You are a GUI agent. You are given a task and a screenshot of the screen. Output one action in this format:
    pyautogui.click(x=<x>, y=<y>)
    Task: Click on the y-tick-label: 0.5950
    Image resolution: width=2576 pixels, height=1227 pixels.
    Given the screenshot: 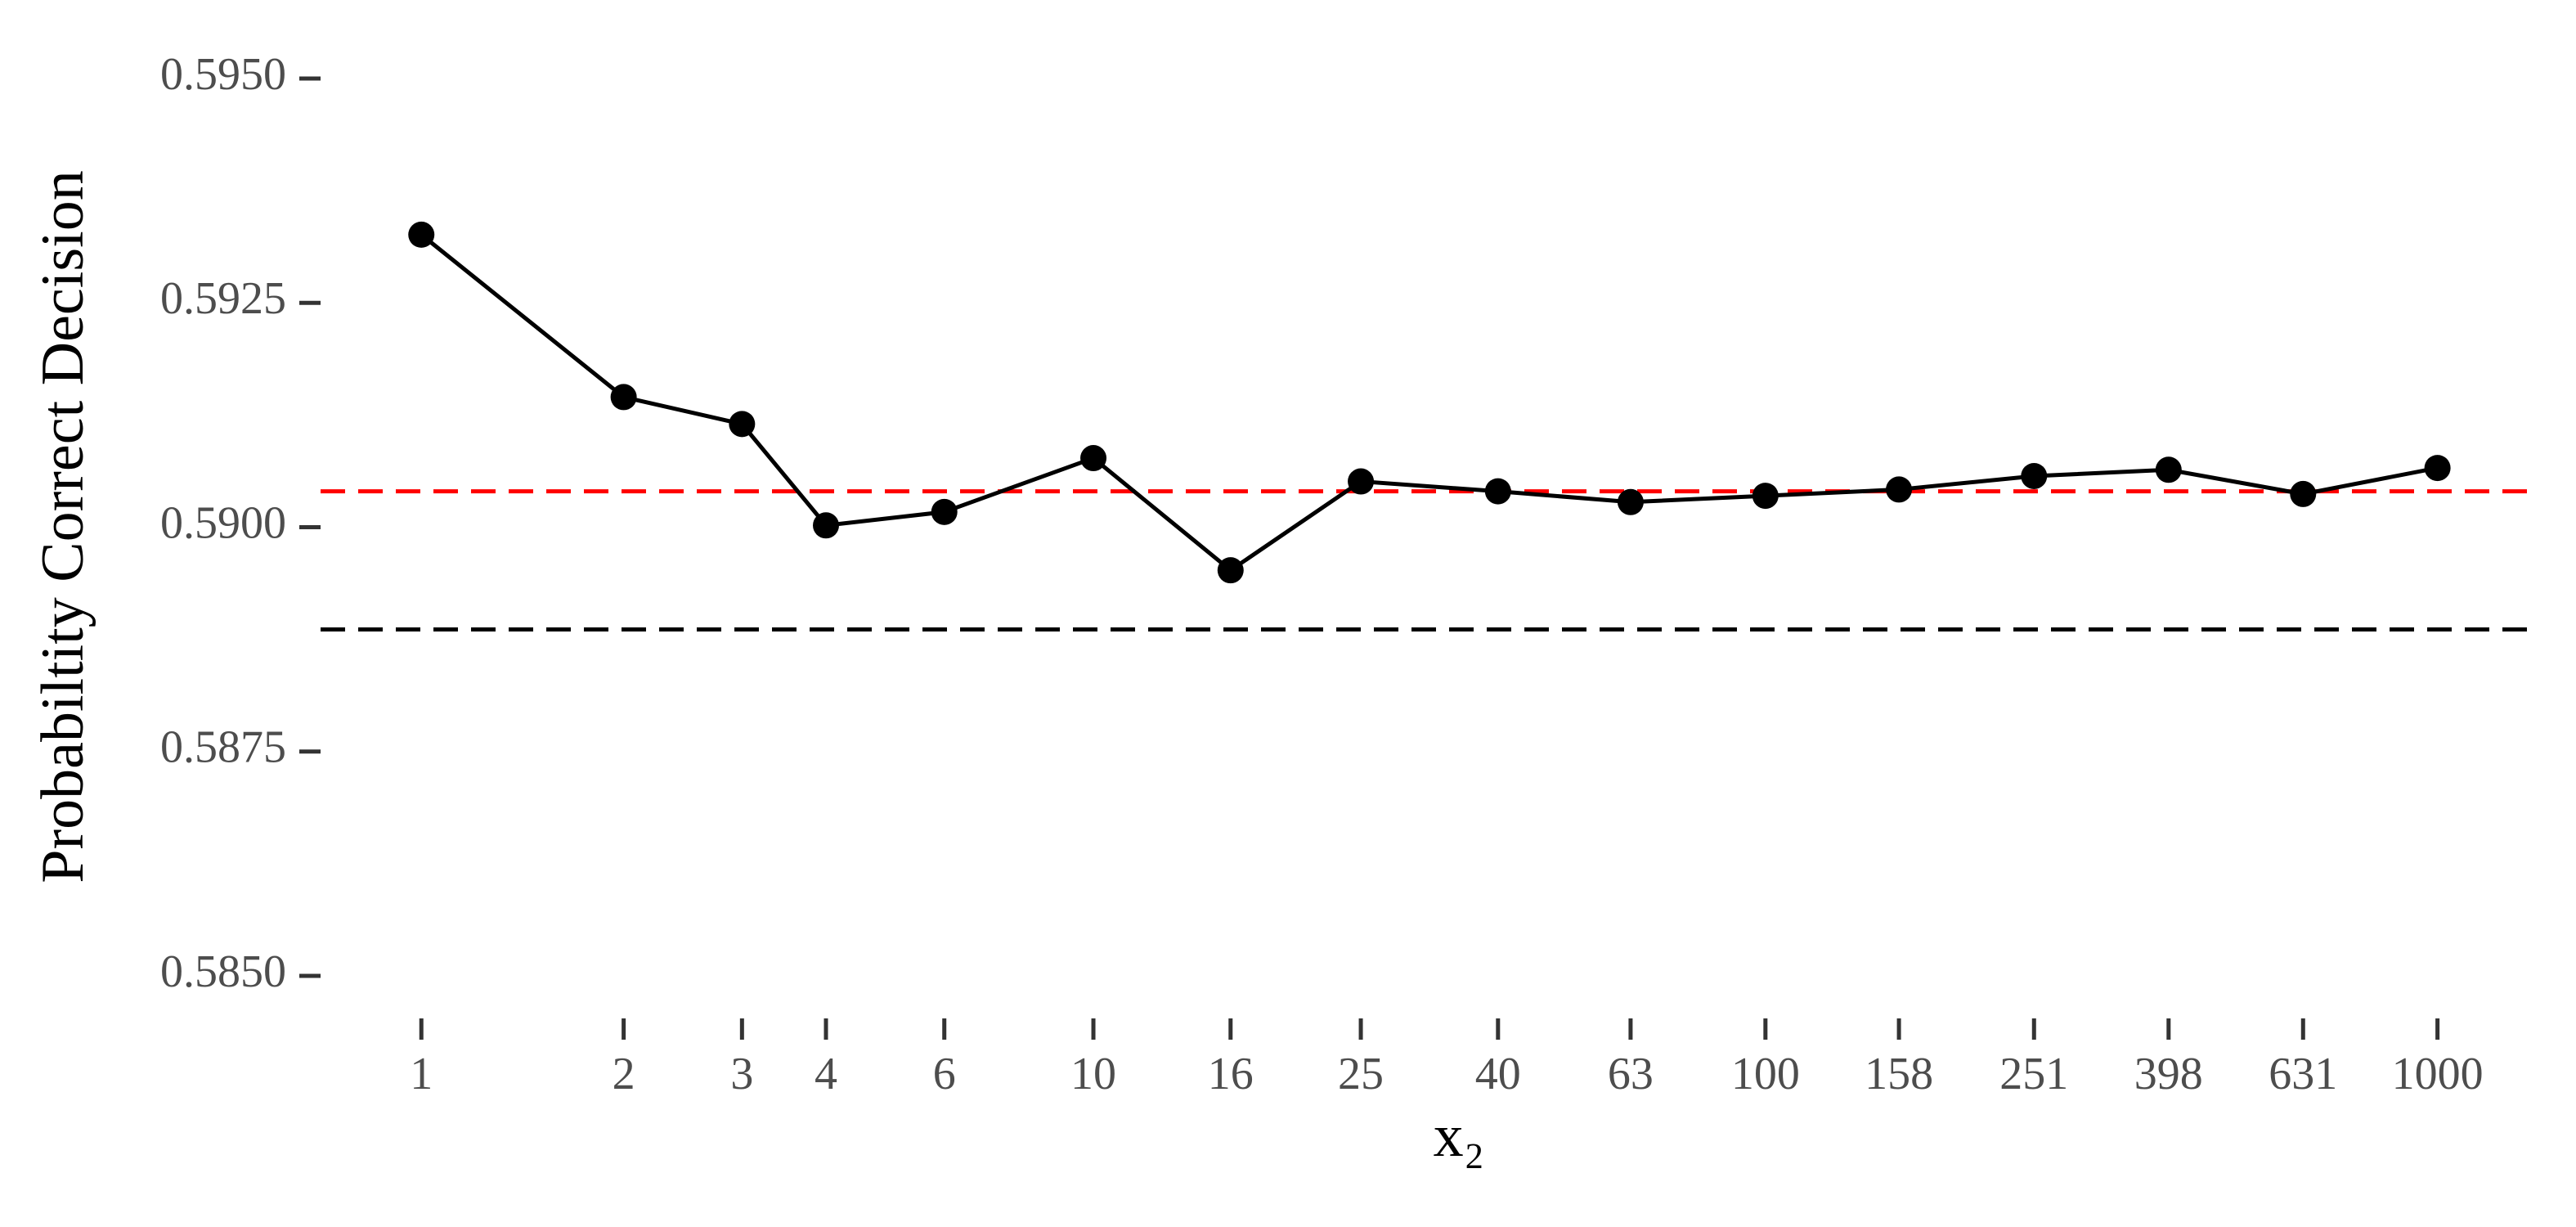 What is the action you would take?
    pyautogui.click(x=223, y=74)
    